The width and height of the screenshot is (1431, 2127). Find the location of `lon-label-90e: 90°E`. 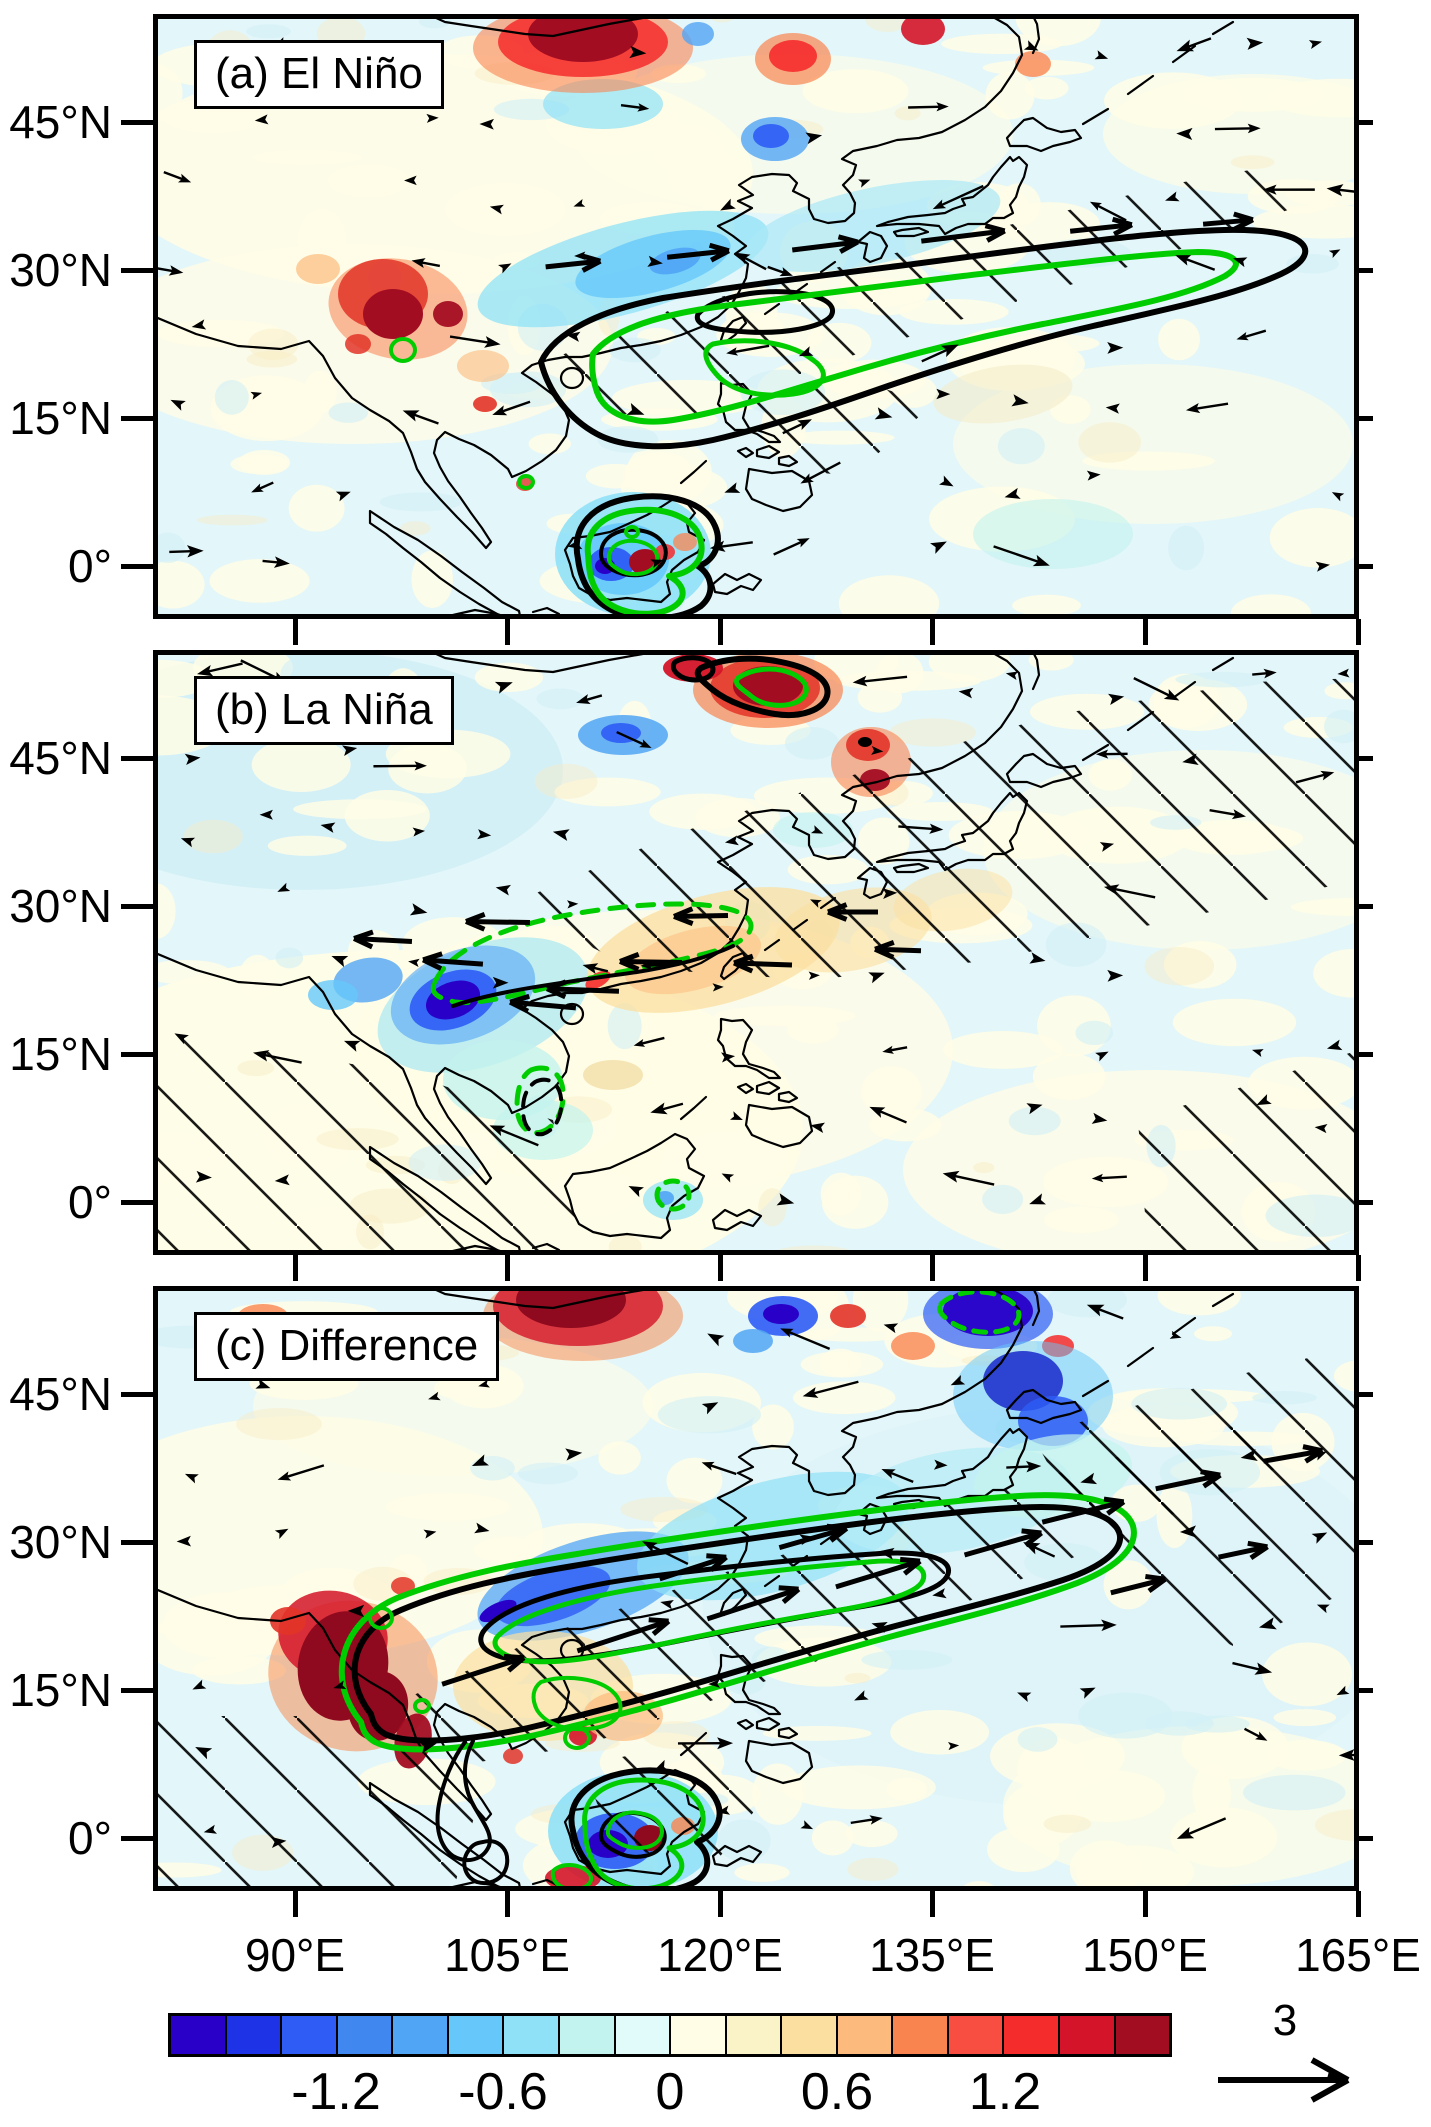

lon-label-90e: 90°E is located at coordinates (295, 1955).